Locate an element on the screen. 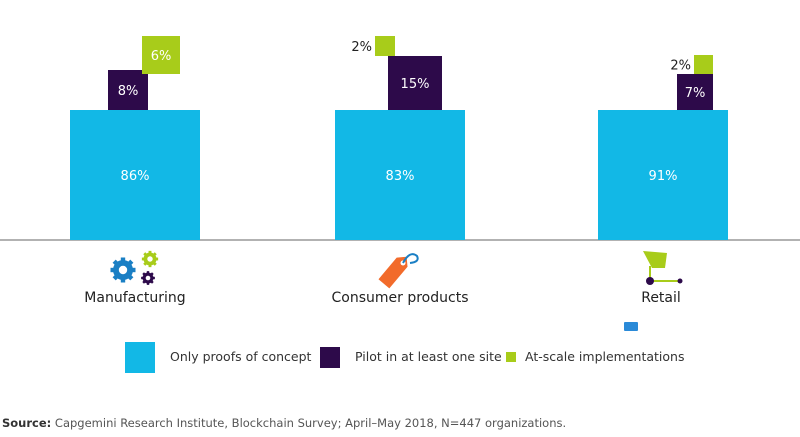  category-label-manufacturing: Manufacturing is located at coordinates (135, 298).